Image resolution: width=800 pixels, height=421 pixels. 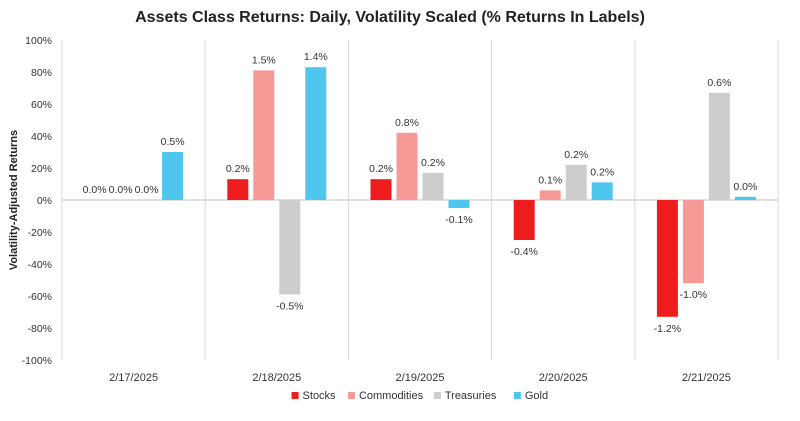 What do you see at coordinates (471, 396) in the screenshot?
I see `legend-label-treasuries: Treasuries` at bounding box center [471, 396].